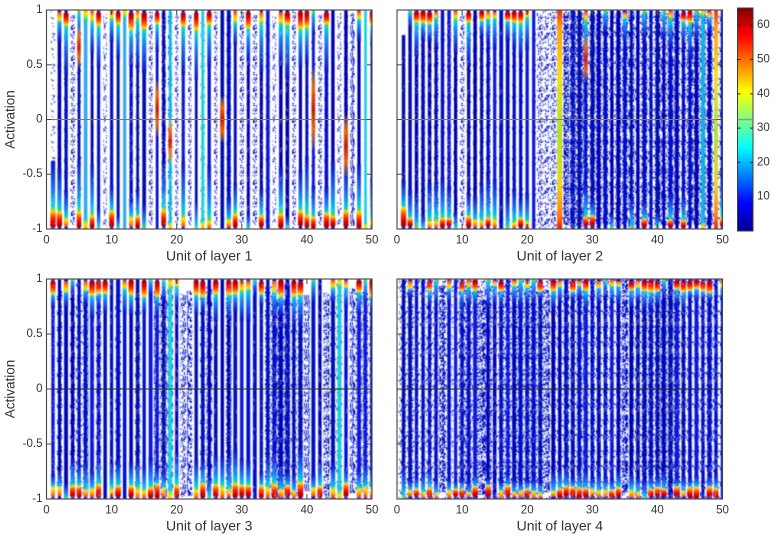  Describe the element at coordinates (560, 256) in the screenshot. I see `svg-text: Unit of layer 2` at that location.